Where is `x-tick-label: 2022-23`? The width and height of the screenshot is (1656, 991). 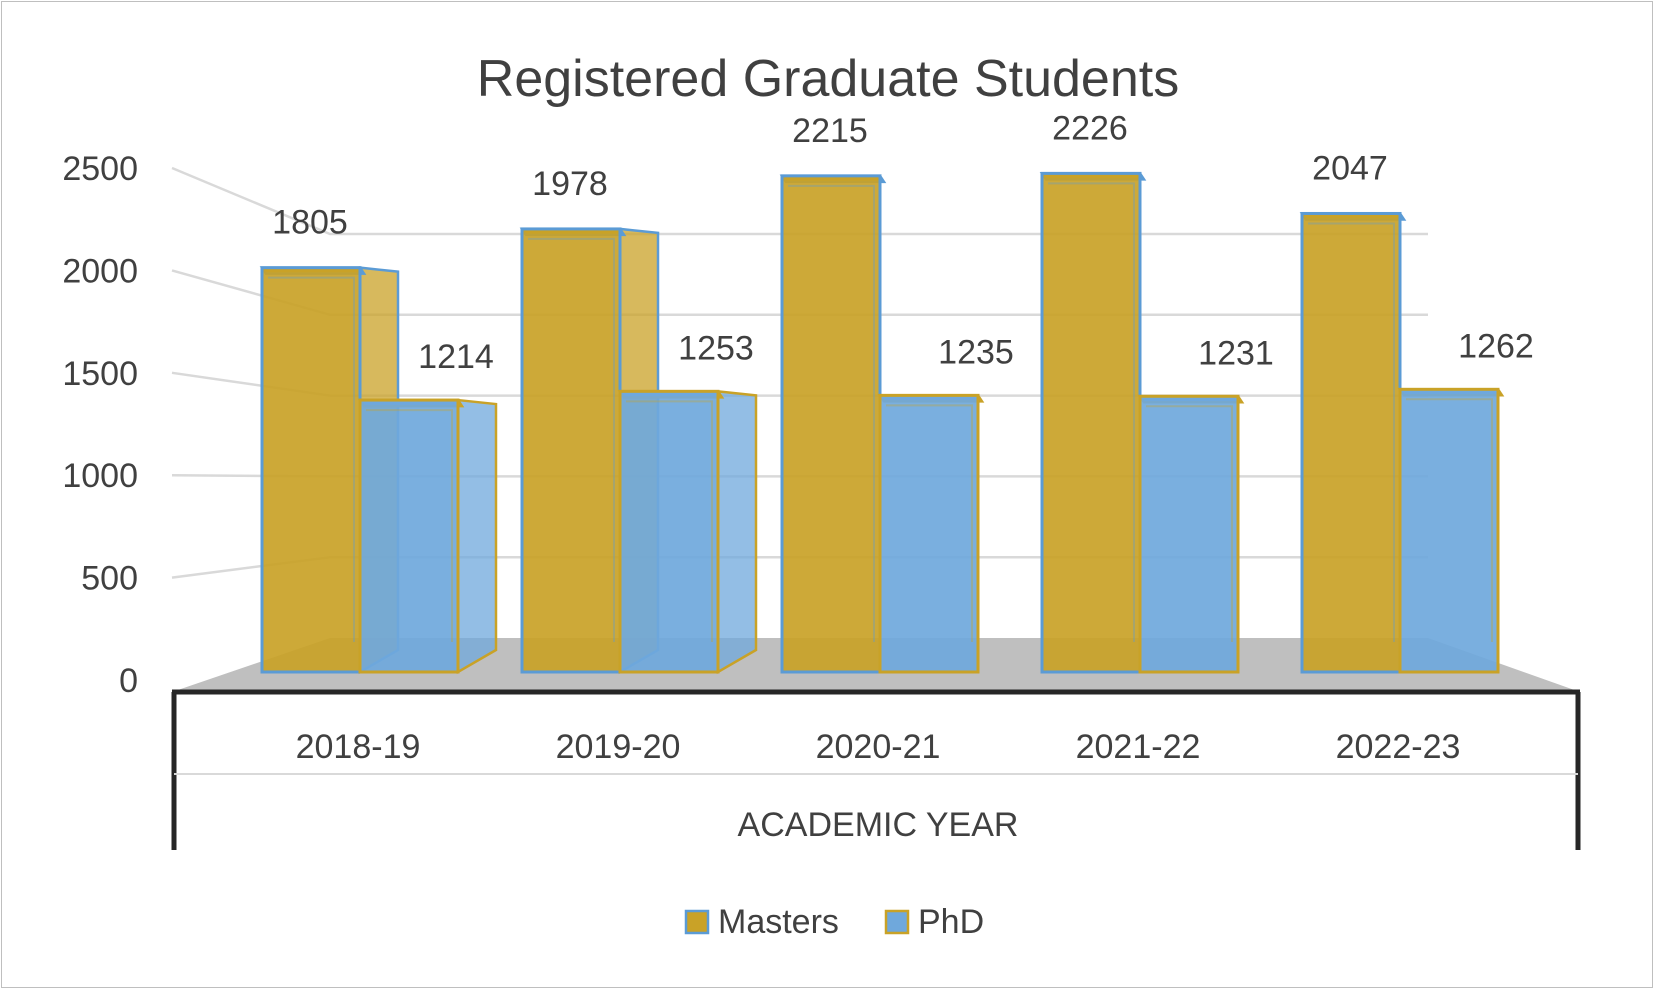
x-tick-label: 2022-23 is located at coordinates (1398, 747).